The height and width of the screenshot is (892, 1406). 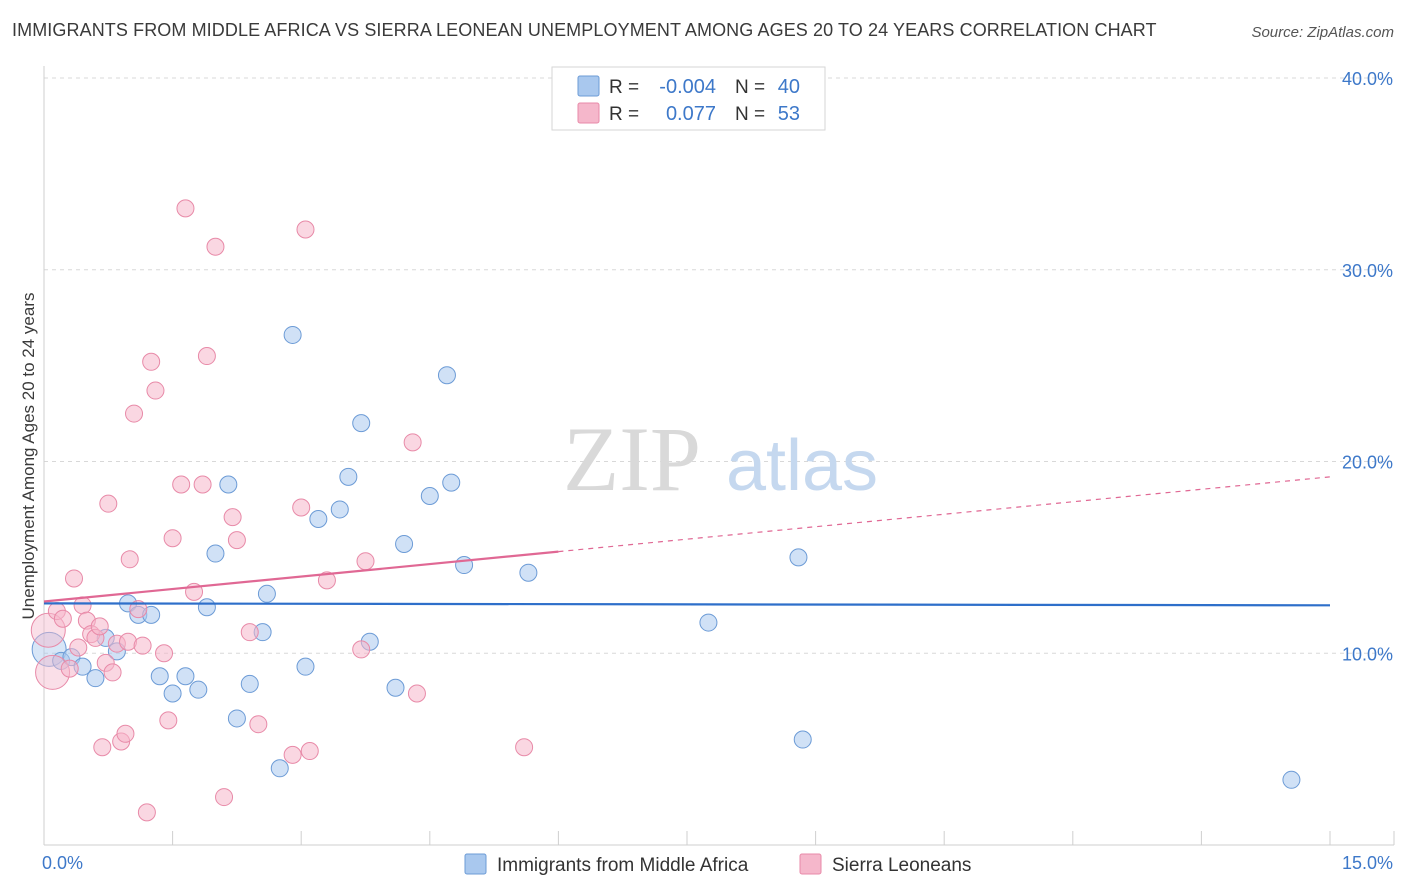 I want to click on series-legend-swatch-blue, so click(x=475, y=864).